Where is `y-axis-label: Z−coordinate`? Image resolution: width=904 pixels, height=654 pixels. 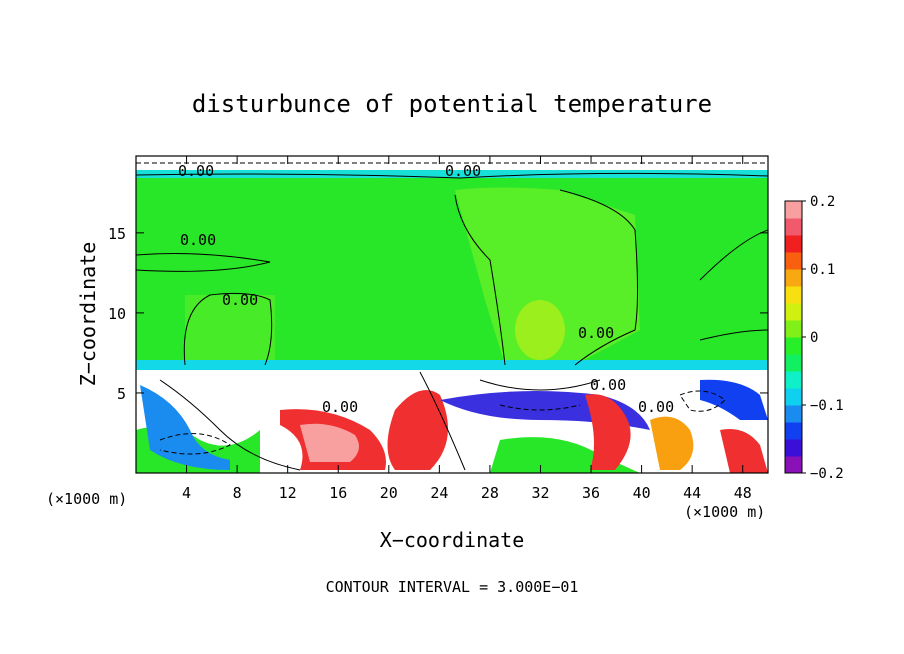
y-axis-label: Z−coordinate is located at coordinates (88, 314).